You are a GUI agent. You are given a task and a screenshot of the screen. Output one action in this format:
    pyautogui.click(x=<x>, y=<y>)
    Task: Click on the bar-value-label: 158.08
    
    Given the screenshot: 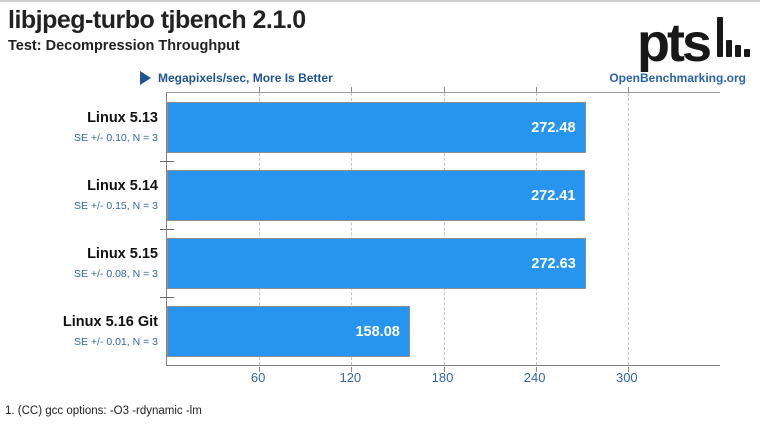 What is the action you would take?
    pyautogui.click(x=377, y=331)
    